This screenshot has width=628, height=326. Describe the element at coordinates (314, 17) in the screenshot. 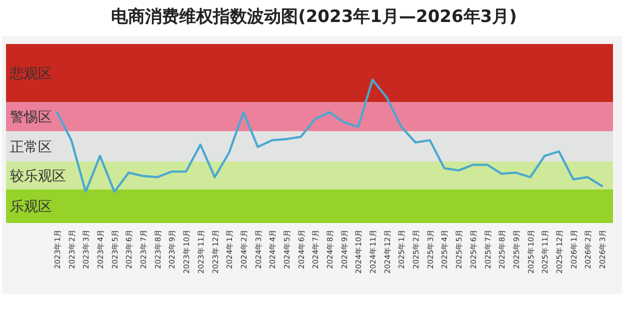

I see `chart-title: 电商消费维权指数波动图(2023年1月—2026年3月)` at that location.